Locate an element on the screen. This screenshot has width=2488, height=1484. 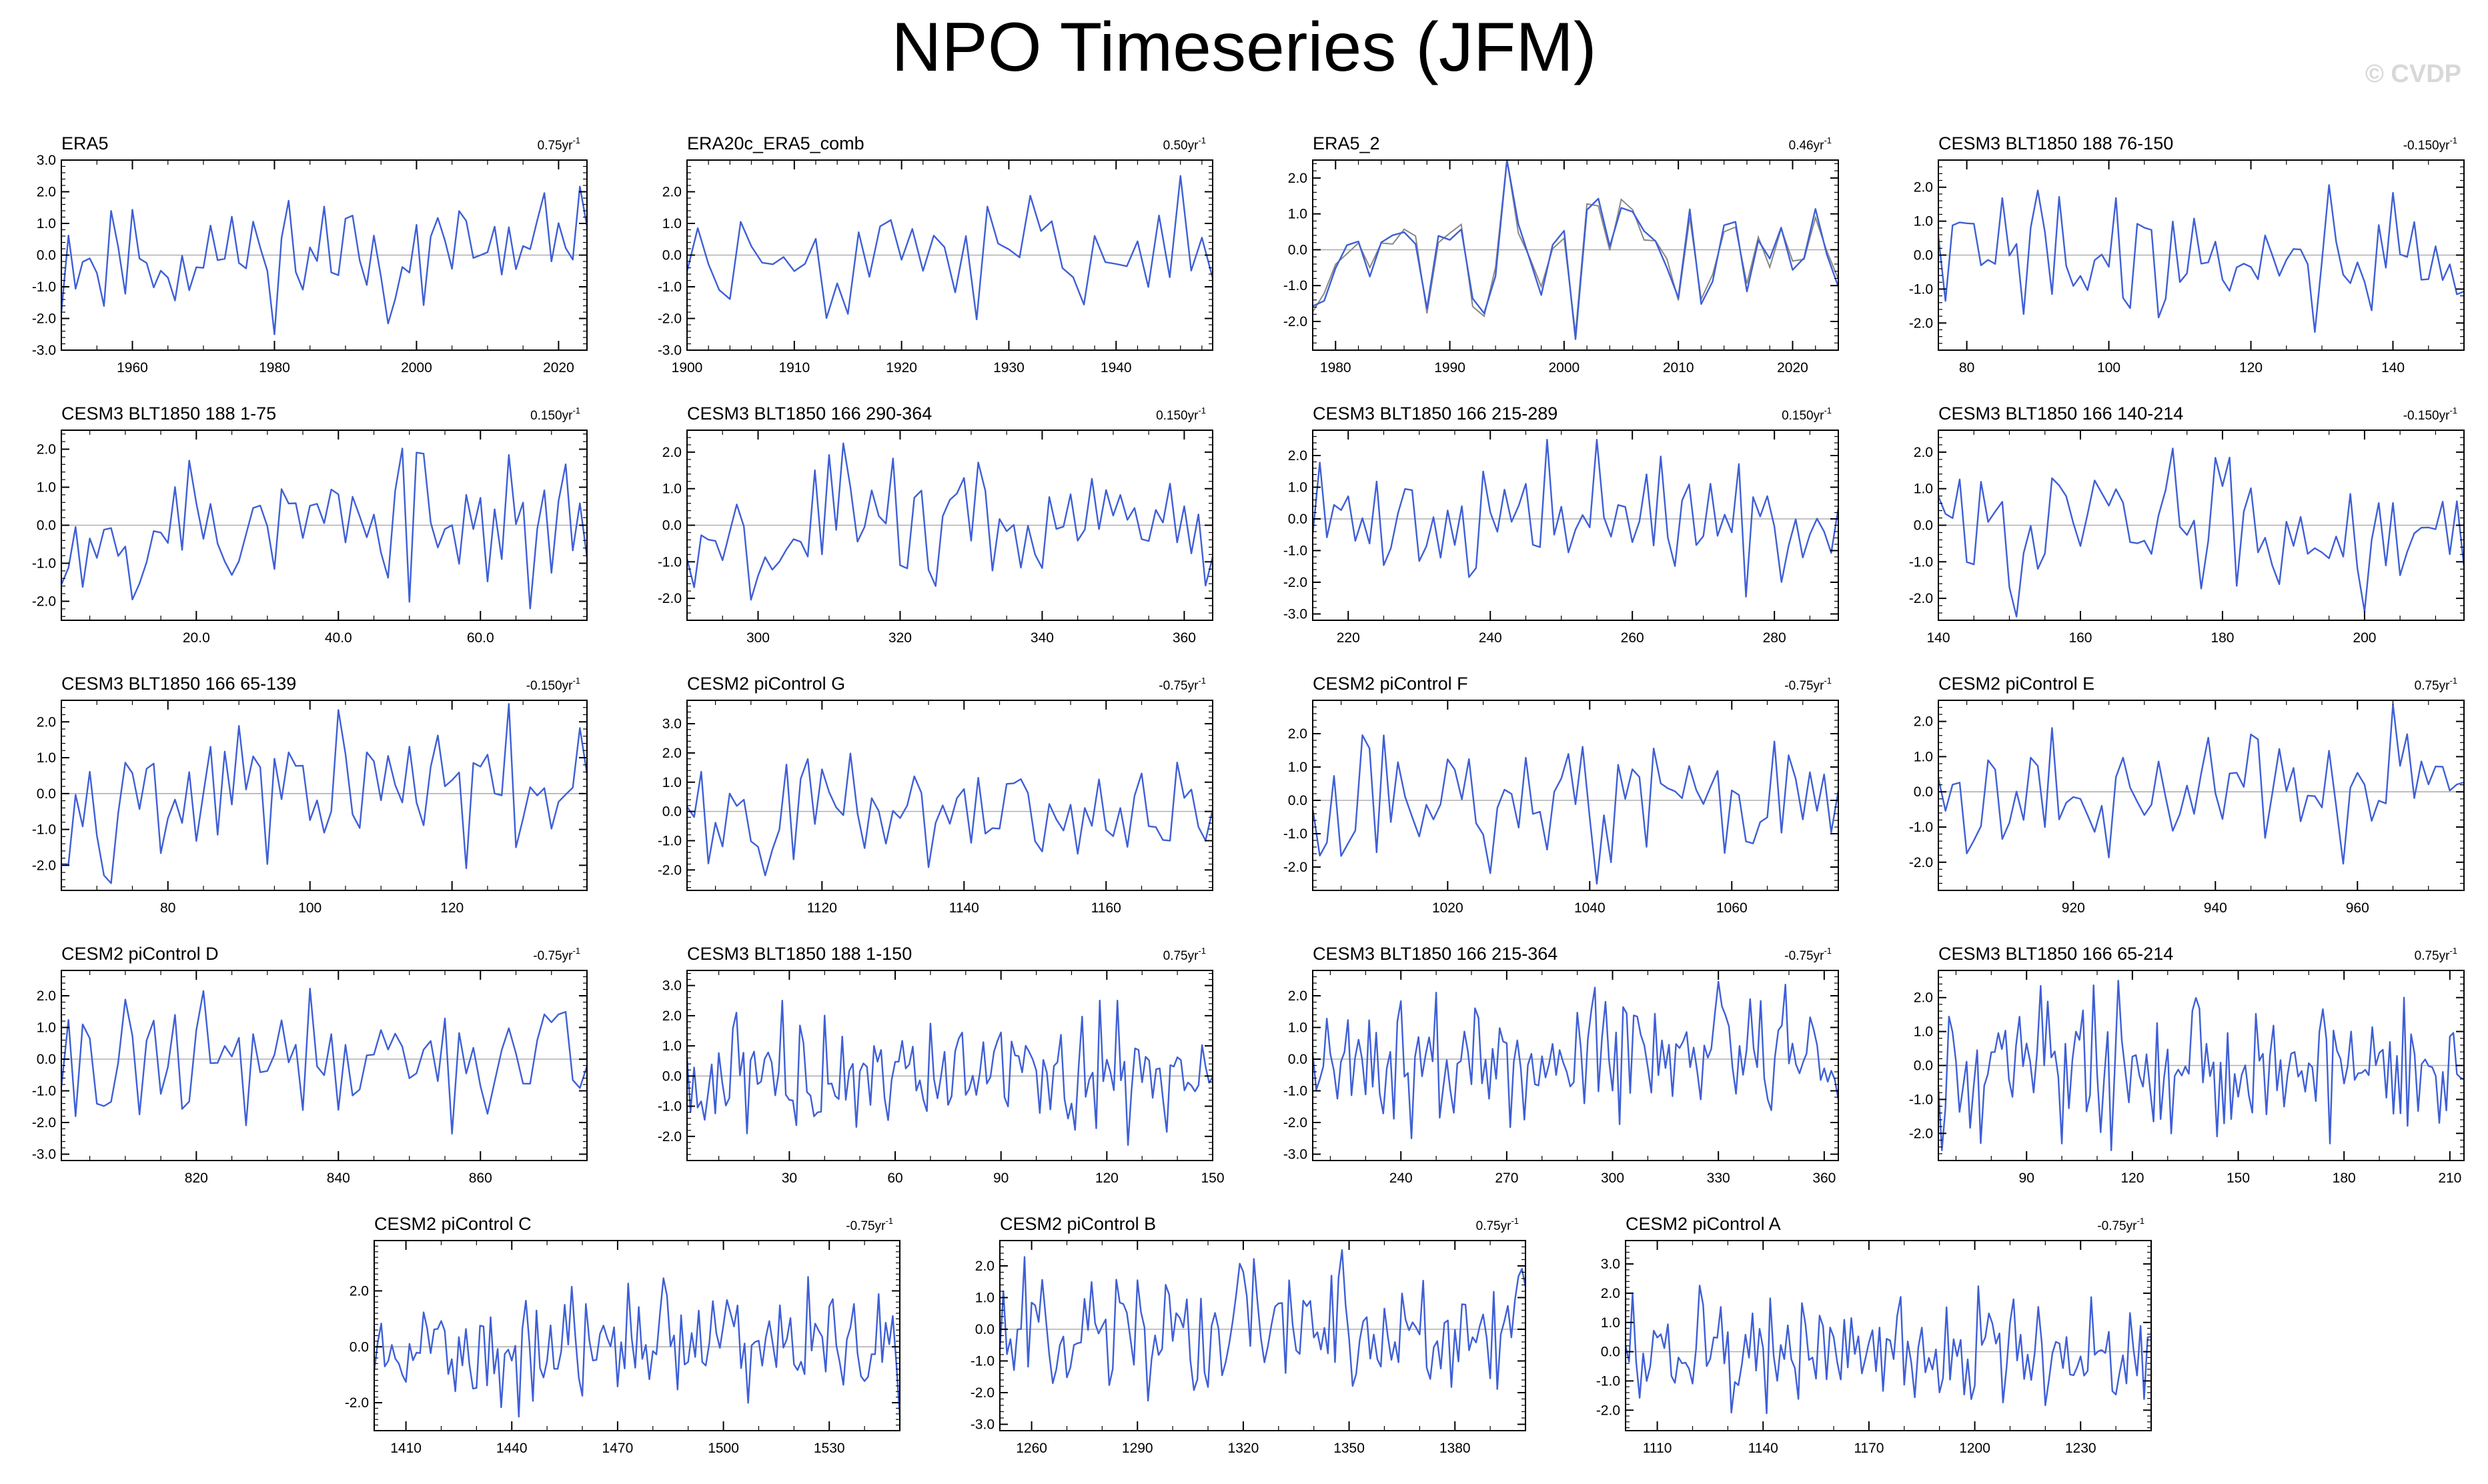
x-tick-label: 20.0 is located at coordinates (196, 638).